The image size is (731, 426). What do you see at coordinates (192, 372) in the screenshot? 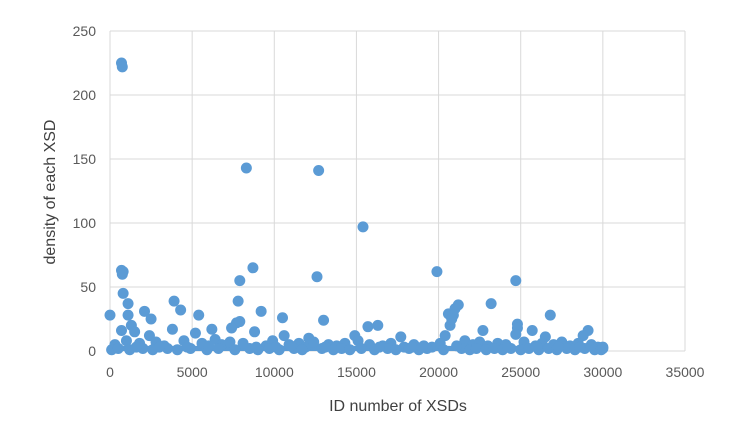
I see `x-tick-label: 5000` at bounding box center [192, 372].